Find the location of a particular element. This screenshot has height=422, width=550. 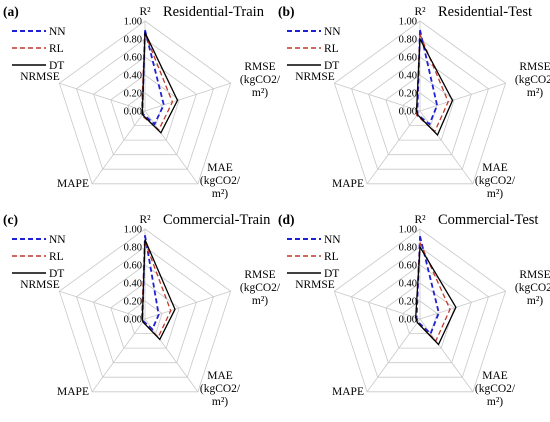

panel-title: Residential-Train is located at coordinates (214, 12).